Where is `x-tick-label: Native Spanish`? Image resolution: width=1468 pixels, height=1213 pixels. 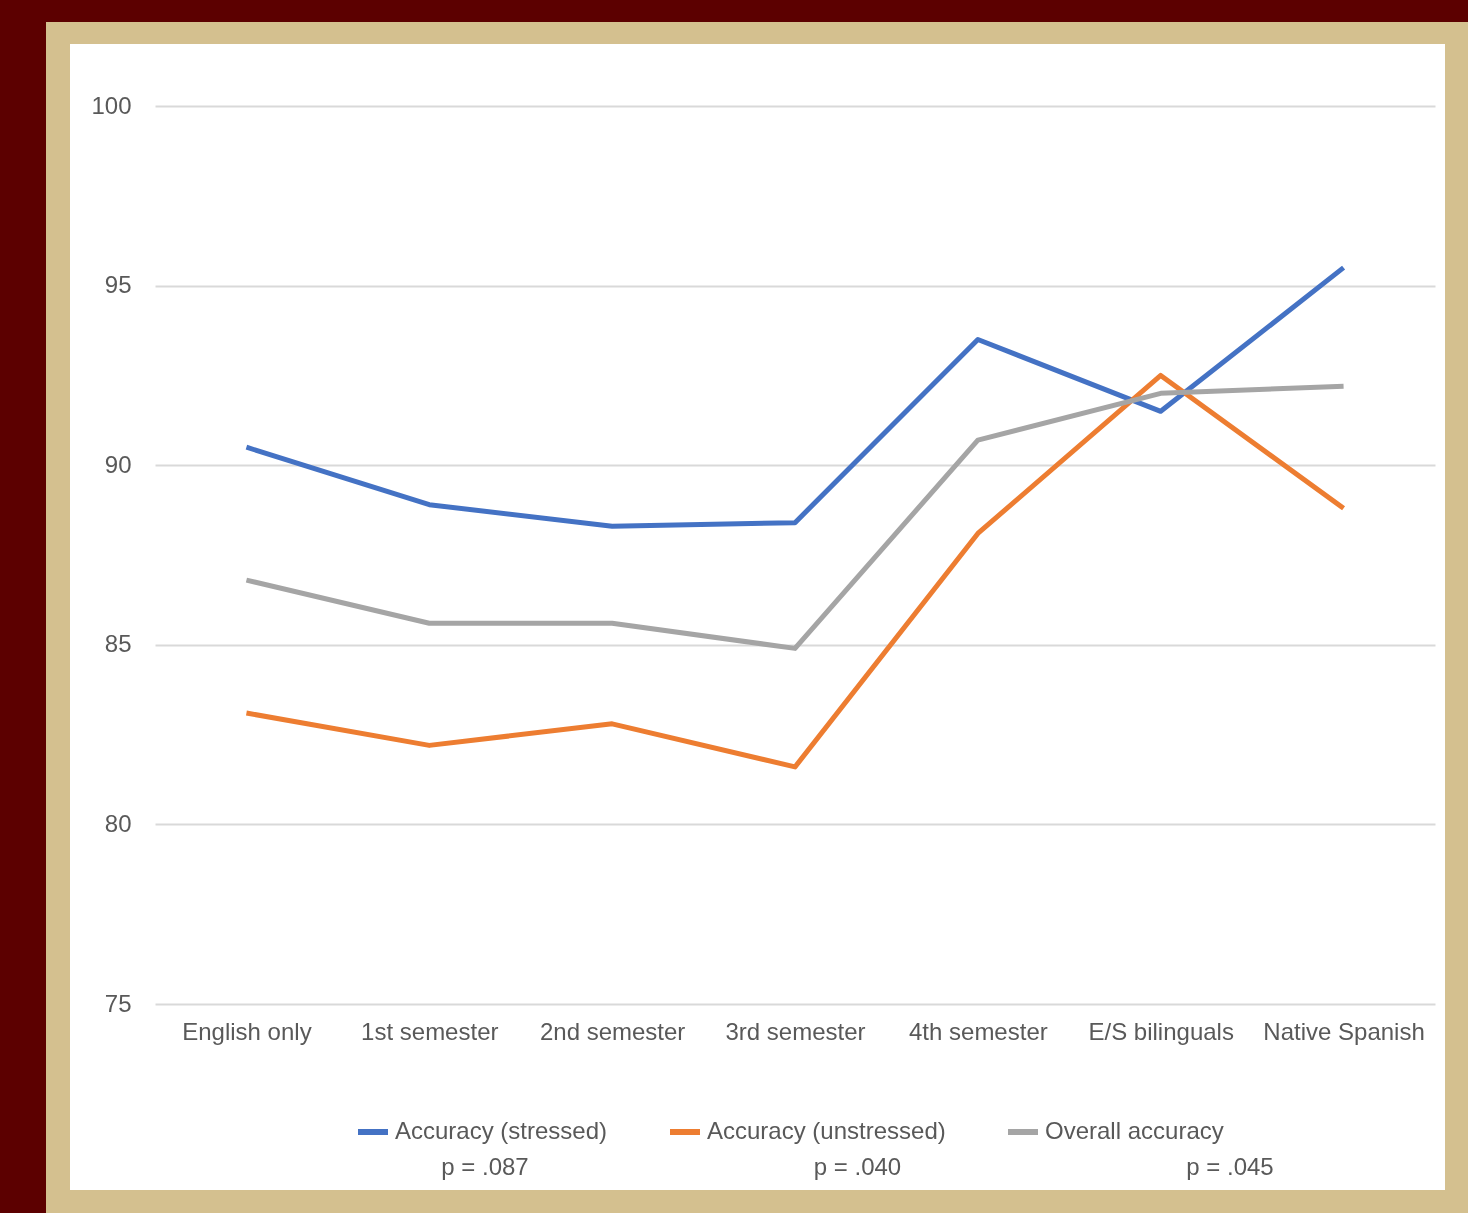
x-tick-label: Native Spanish is located at coordinates (1344, 1031).